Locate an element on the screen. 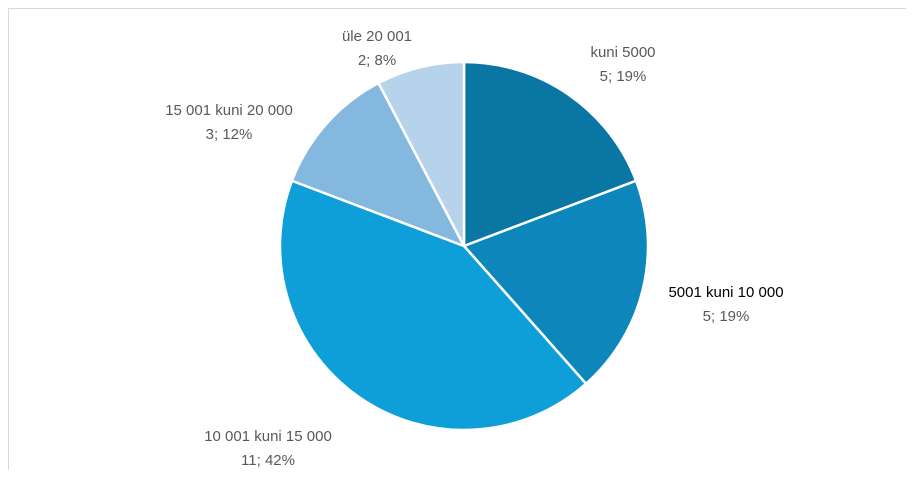 This screenshot has width=914, height=478. label-5001-kuni-10000-name: 5001 kuni 10 000 is located at coordinates (725, 292).